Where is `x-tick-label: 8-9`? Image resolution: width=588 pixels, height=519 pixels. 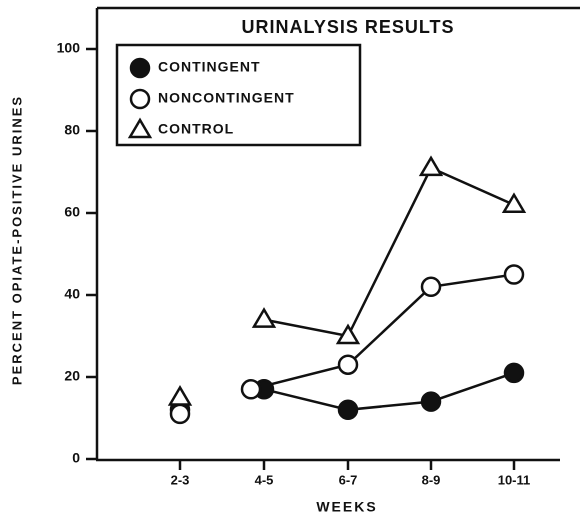
x-tick-label: 8-9 is located at coordinates (431, 479).